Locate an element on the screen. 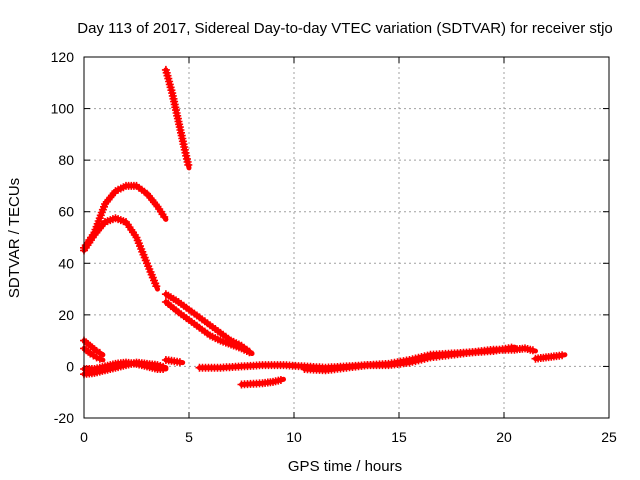 This screenshot has width=640, height=480. y-tick-label: -20 is located at coordinates (64, 418).